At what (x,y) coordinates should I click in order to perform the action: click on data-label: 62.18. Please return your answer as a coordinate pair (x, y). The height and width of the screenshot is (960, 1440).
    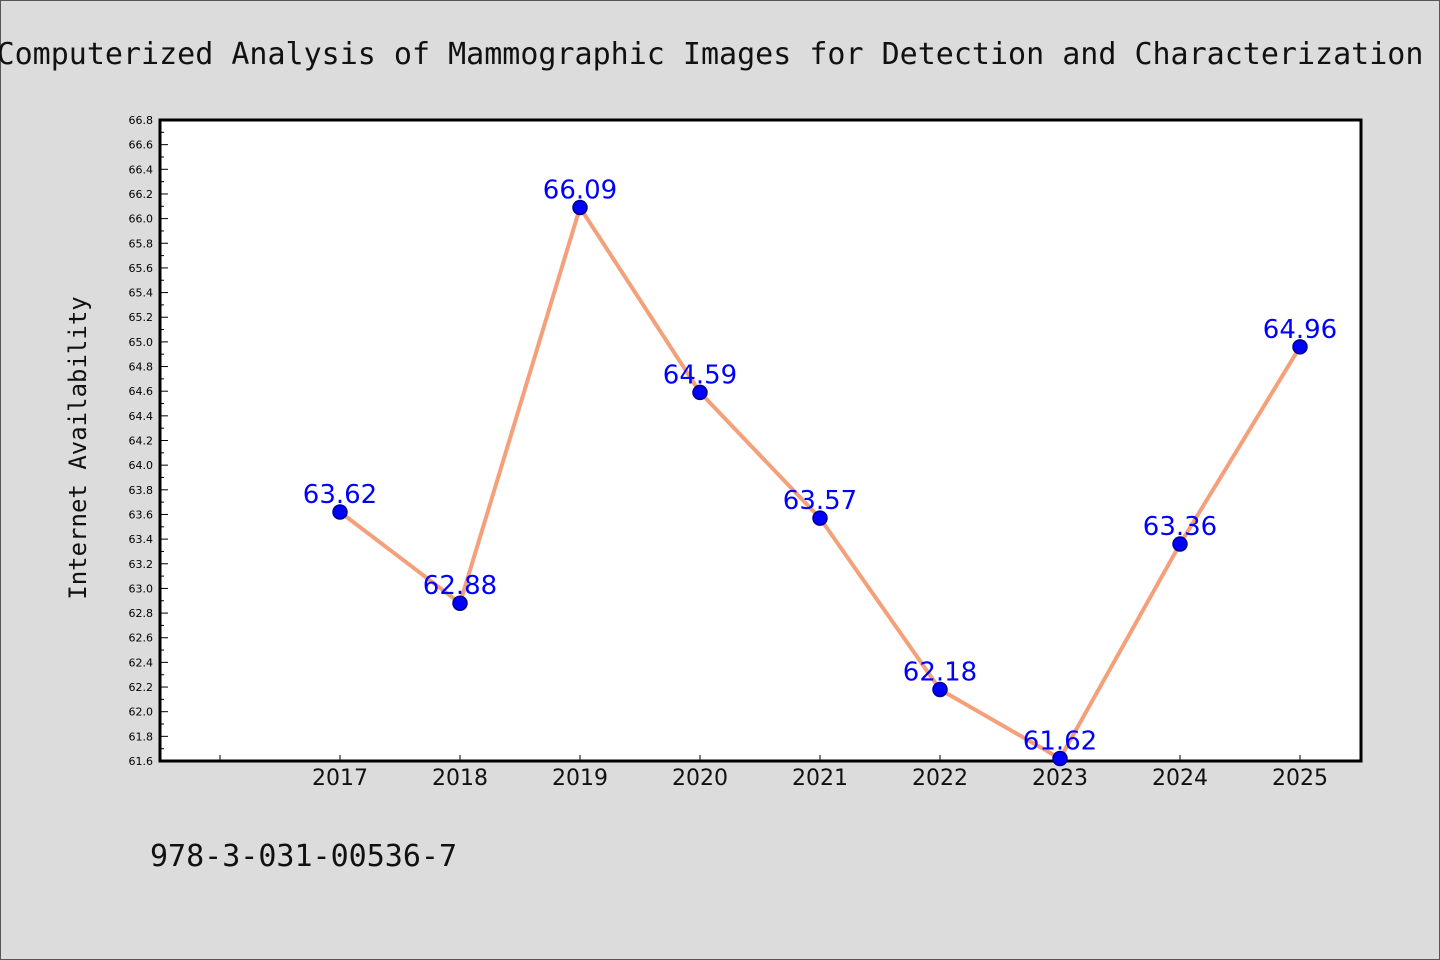
    Looking at the image, I should click on (940, 673).